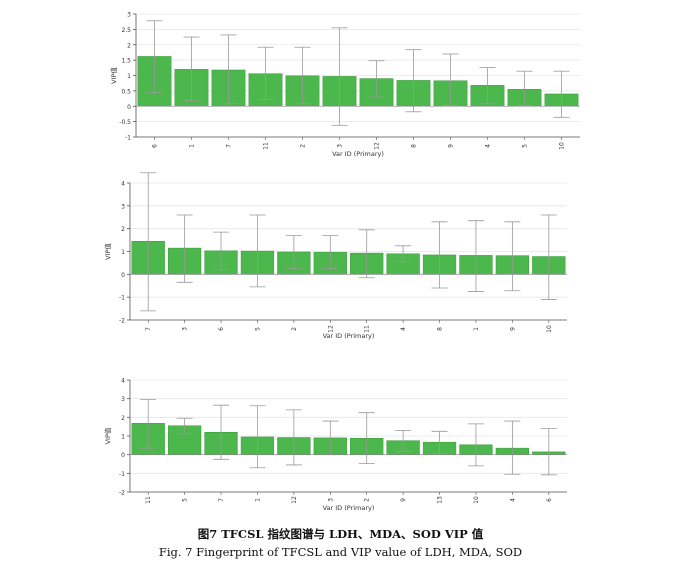  Describe the element at coordinates (440, 500) in the screenshot. I see `x-tick-label: 13` at that location.